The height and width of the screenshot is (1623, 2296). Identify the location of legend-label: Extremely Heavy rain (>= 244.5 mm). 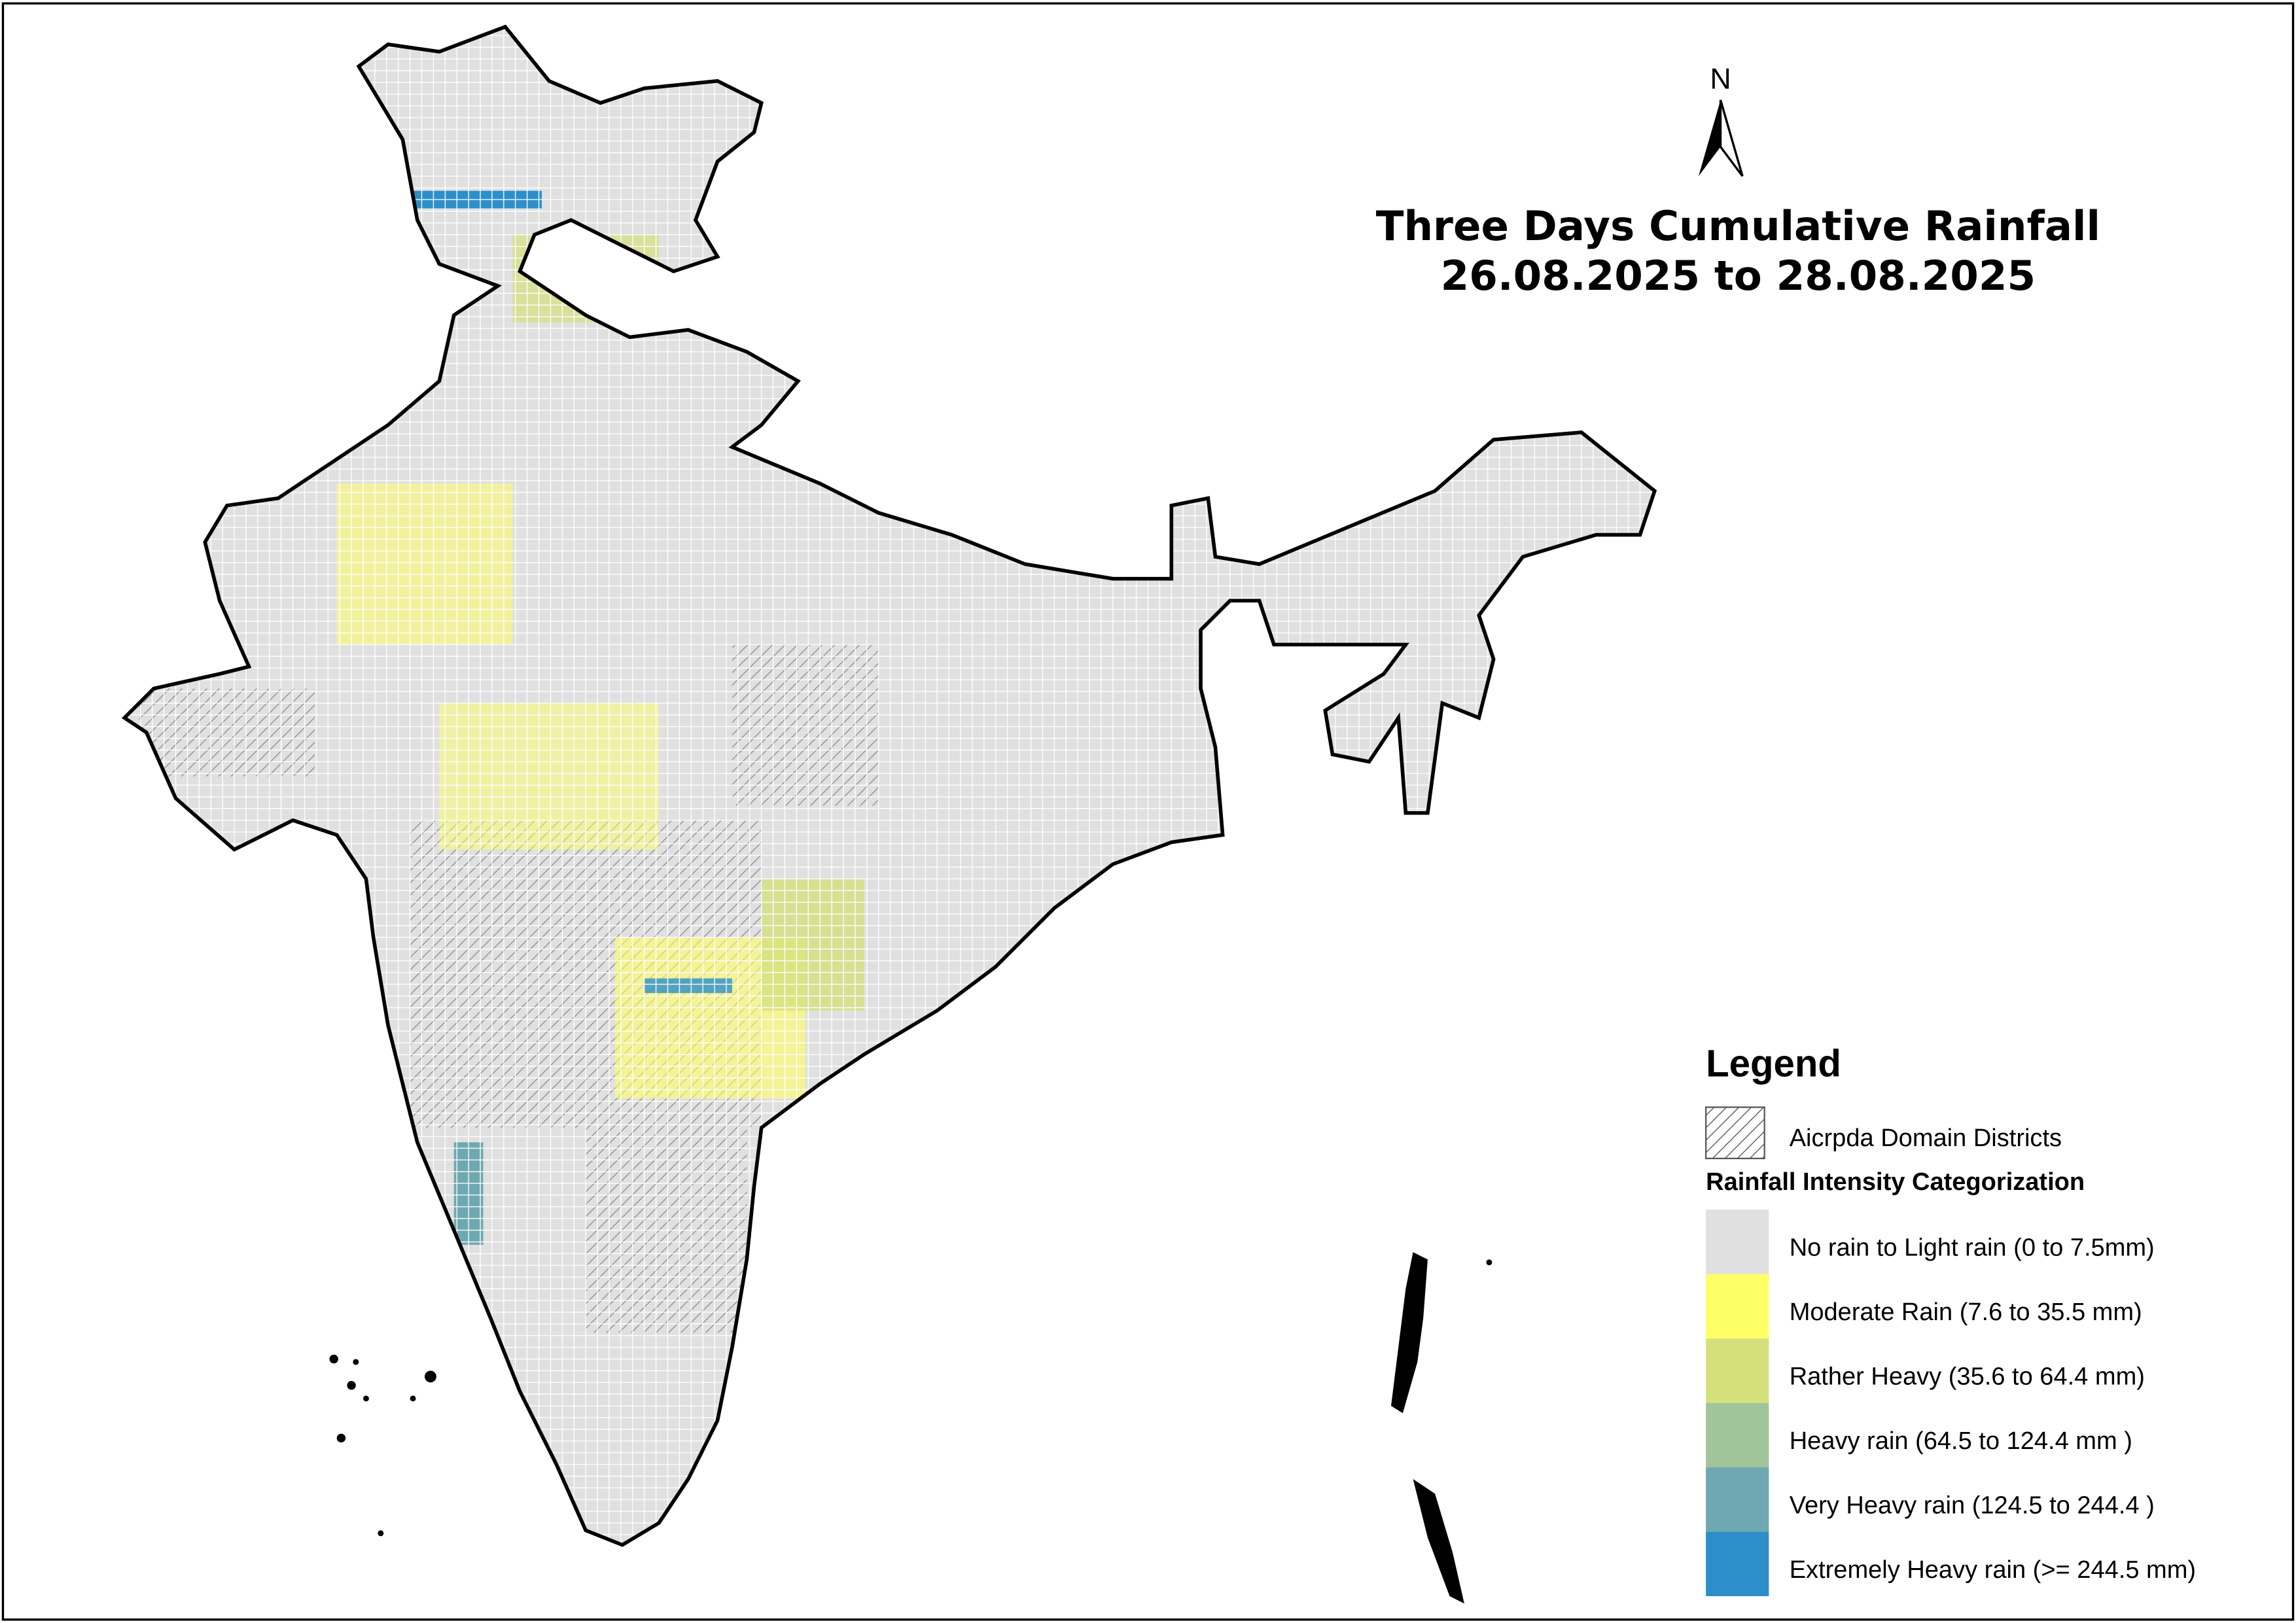
(1993, 1570).